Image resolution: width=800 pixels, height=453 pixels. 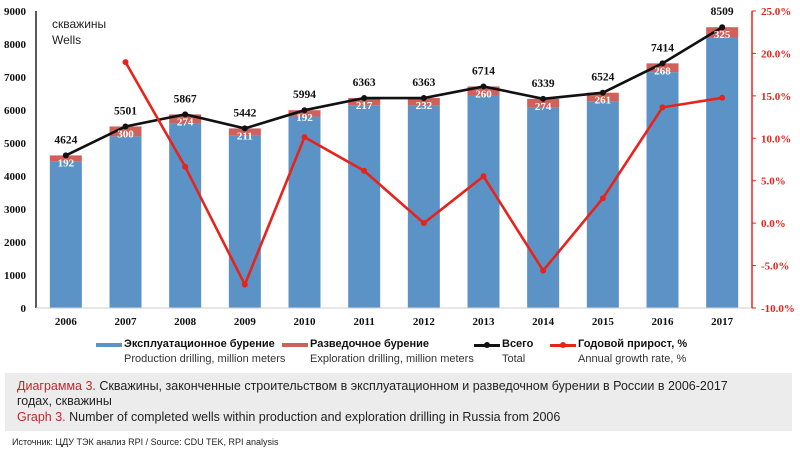 What do you see at coordinates (109, 345) in the screenshot?
I see `legend-swatch-production` at bounding box center [109, 345].